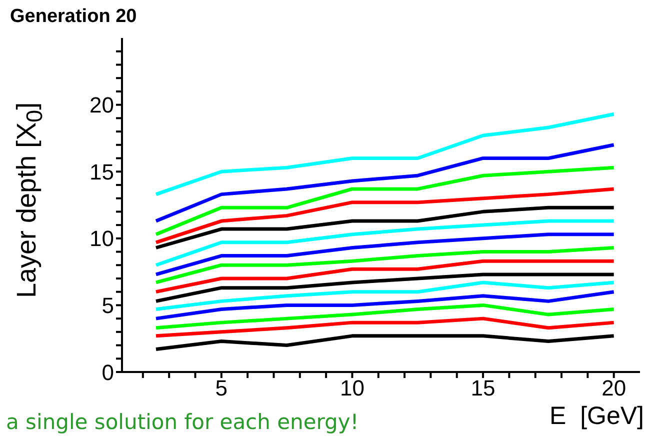 The image size is (650, 437). I want to click on x-axis-title: E [GeV], so click(597, 416).